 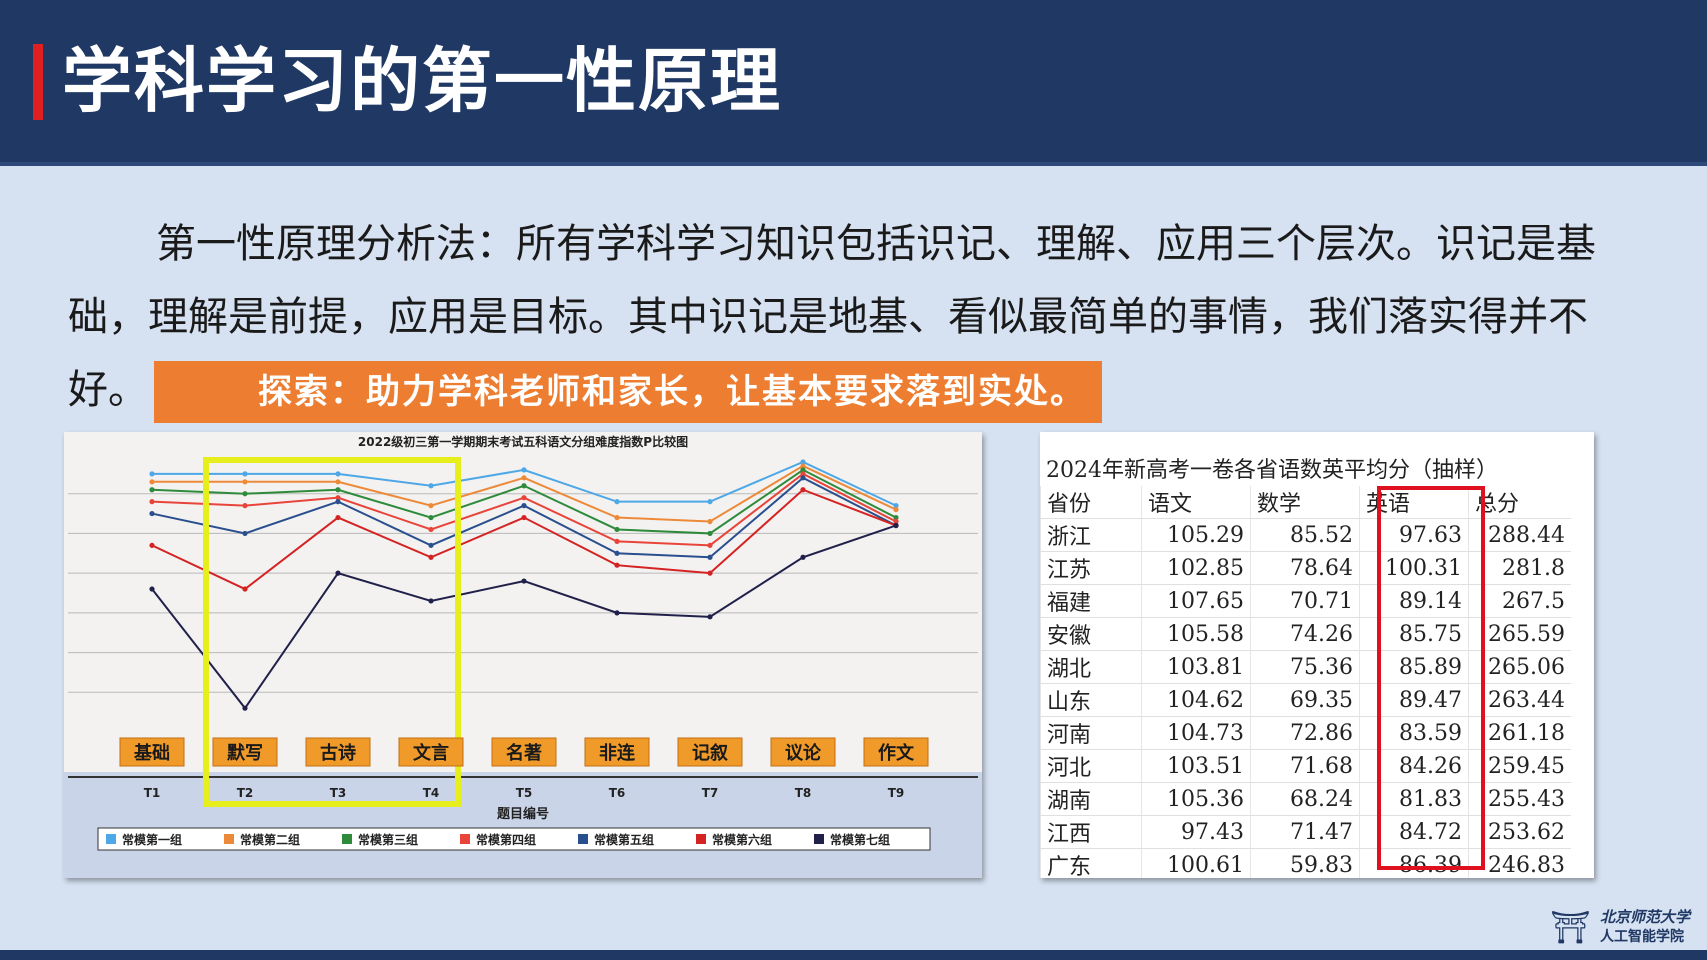 What do you see at coordinates (1091, 568) in the screenshot?
I see `cell-province: 江苏` at bounding box center [1091, 568].